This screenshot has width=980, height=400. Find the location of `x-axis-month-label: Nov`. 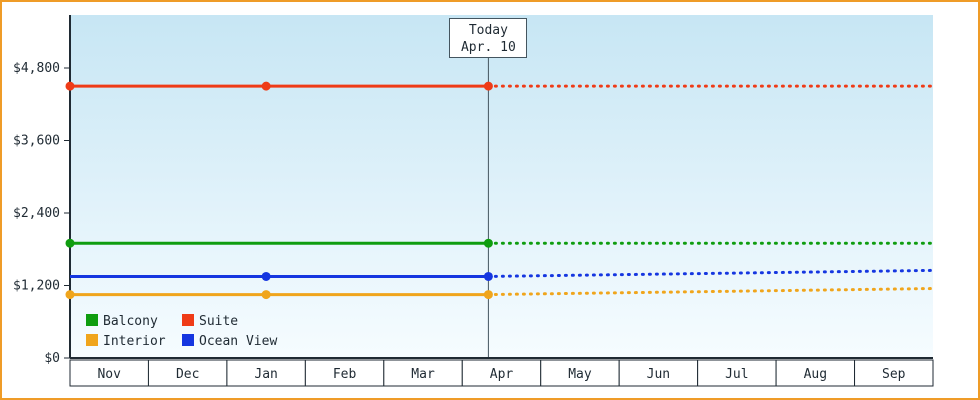

x-axis-month-label: Nov is located at coordinates (109, 374).